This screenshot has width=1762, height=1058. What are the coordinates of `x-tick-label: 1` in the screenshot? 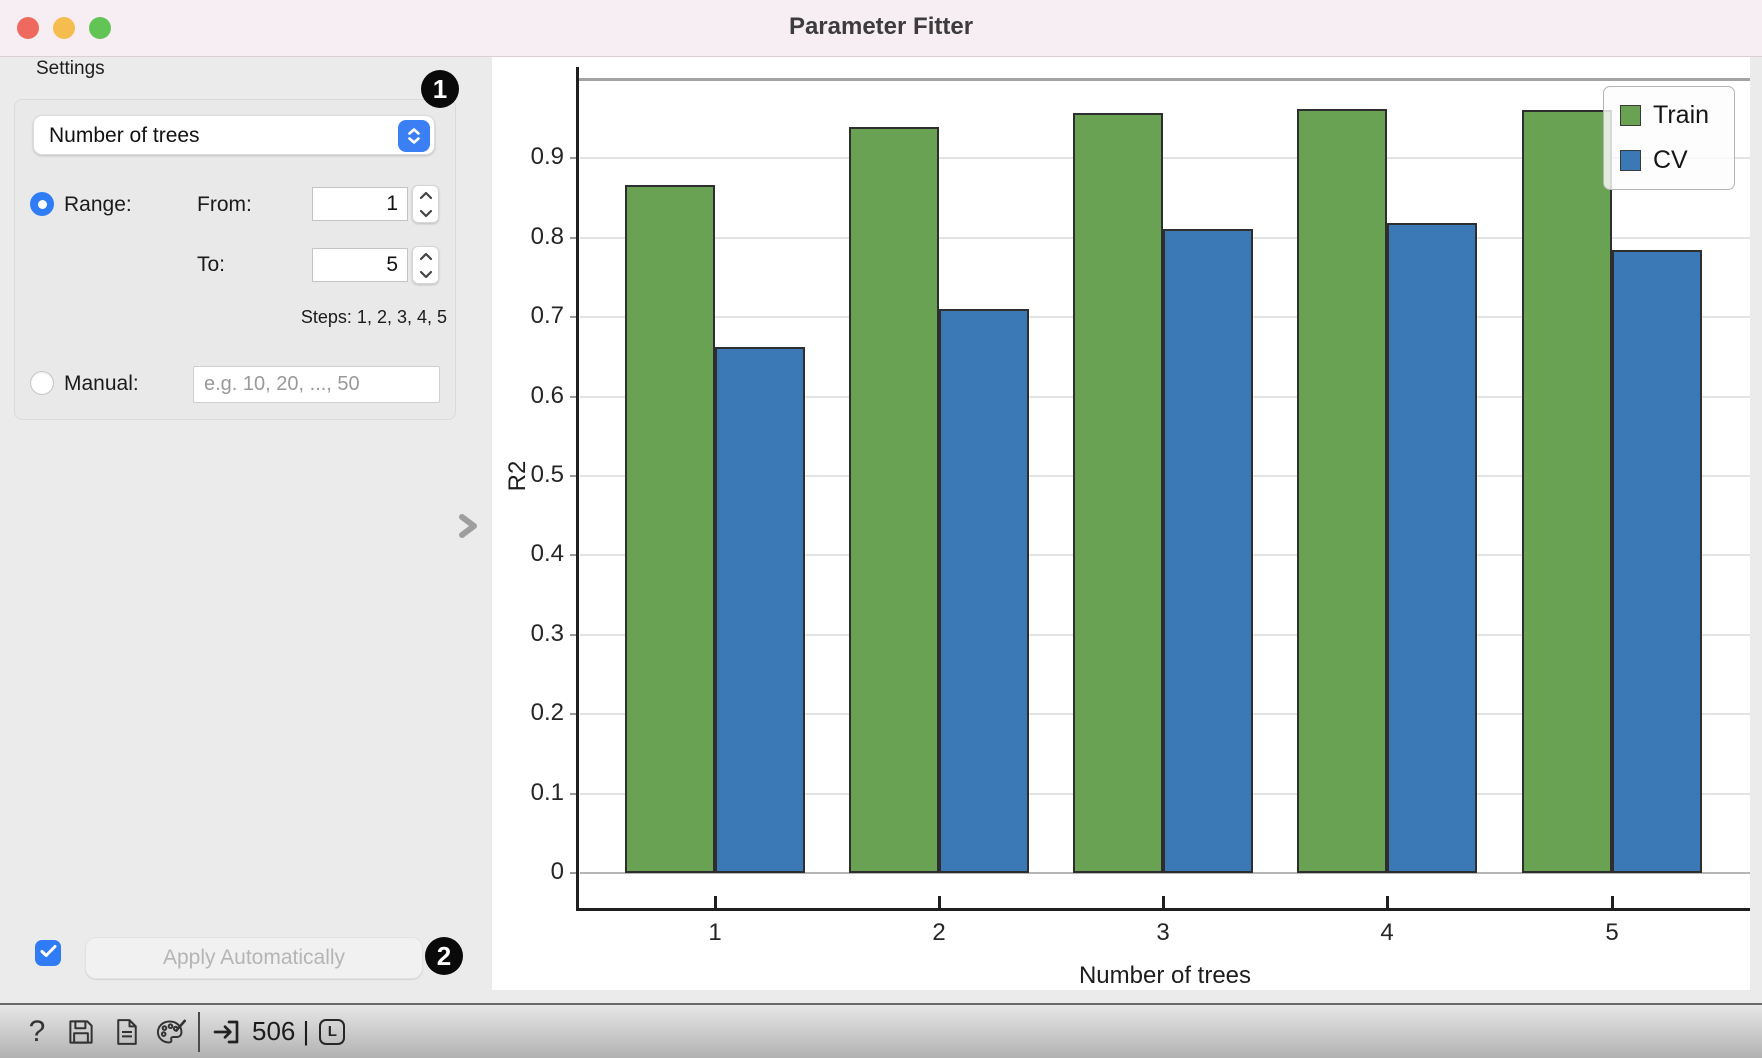 It's located at (715, 932).